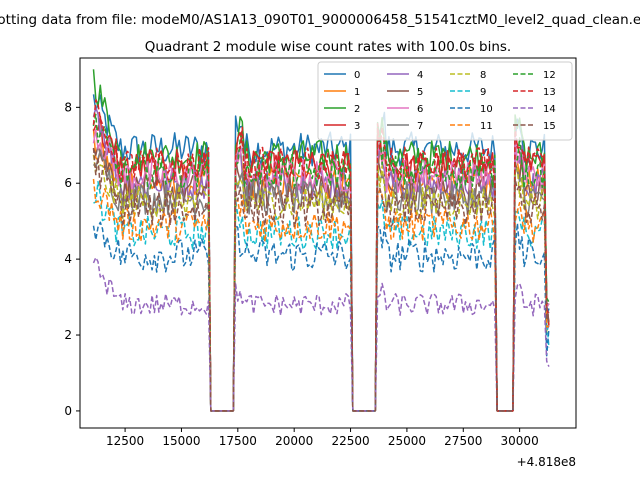  I want to click on legend-label-6: 6, so click(420, 109).